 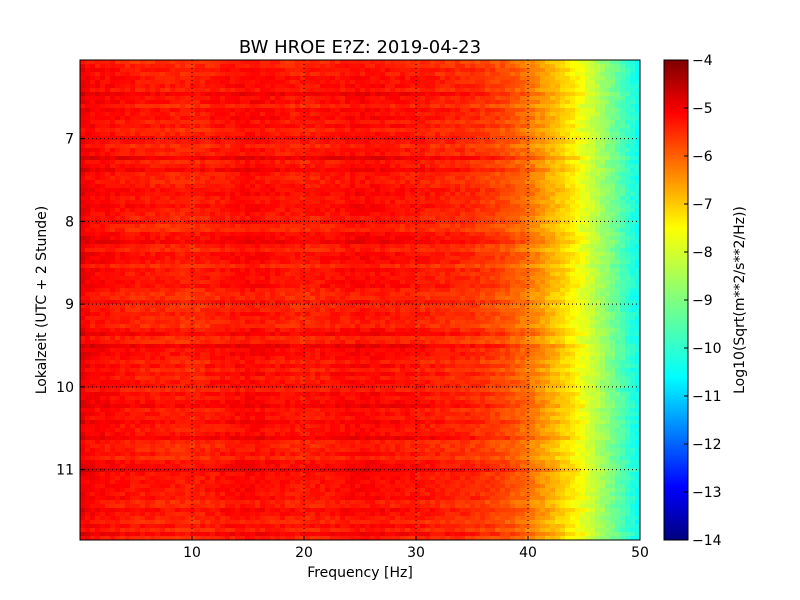 What do you see at coordinates (69, 140) in the screenshot?
I see `y-tick-label: 7` at bounding box center [69, 140].